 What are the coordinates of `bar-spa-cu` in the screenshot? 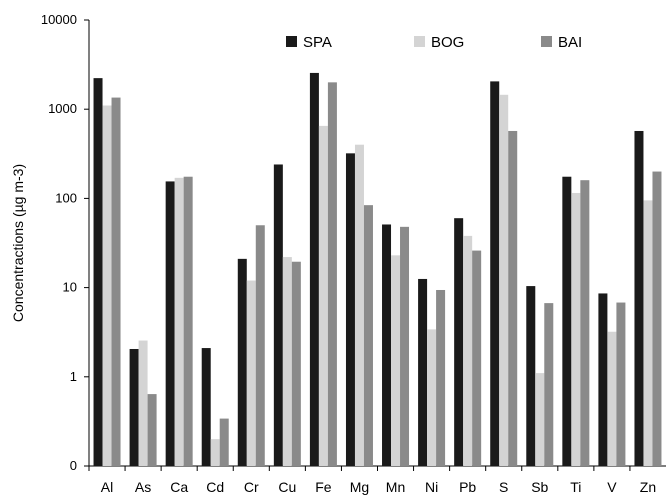 It's located at (278, 315).